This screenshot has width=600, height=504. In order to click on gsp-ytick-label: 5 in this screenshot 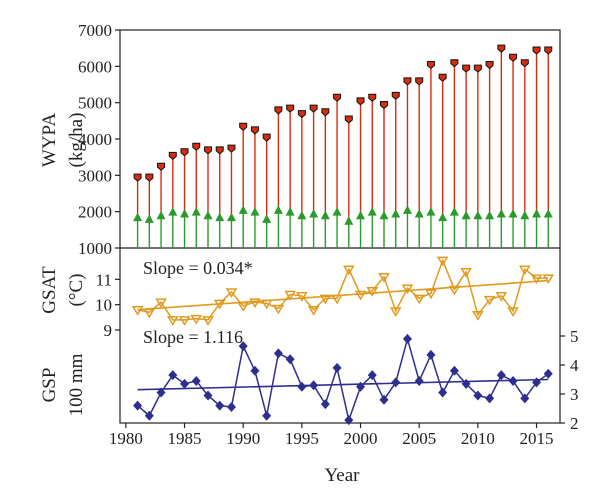, I will do `click(574, 336)`.